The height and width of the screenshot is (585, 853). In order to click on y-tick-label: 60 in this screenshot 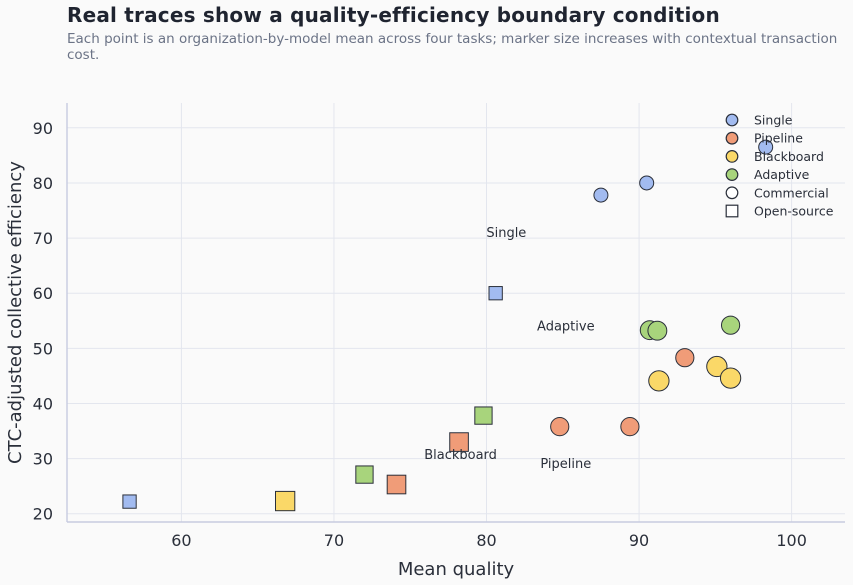, I will do `click(43, 293)`.